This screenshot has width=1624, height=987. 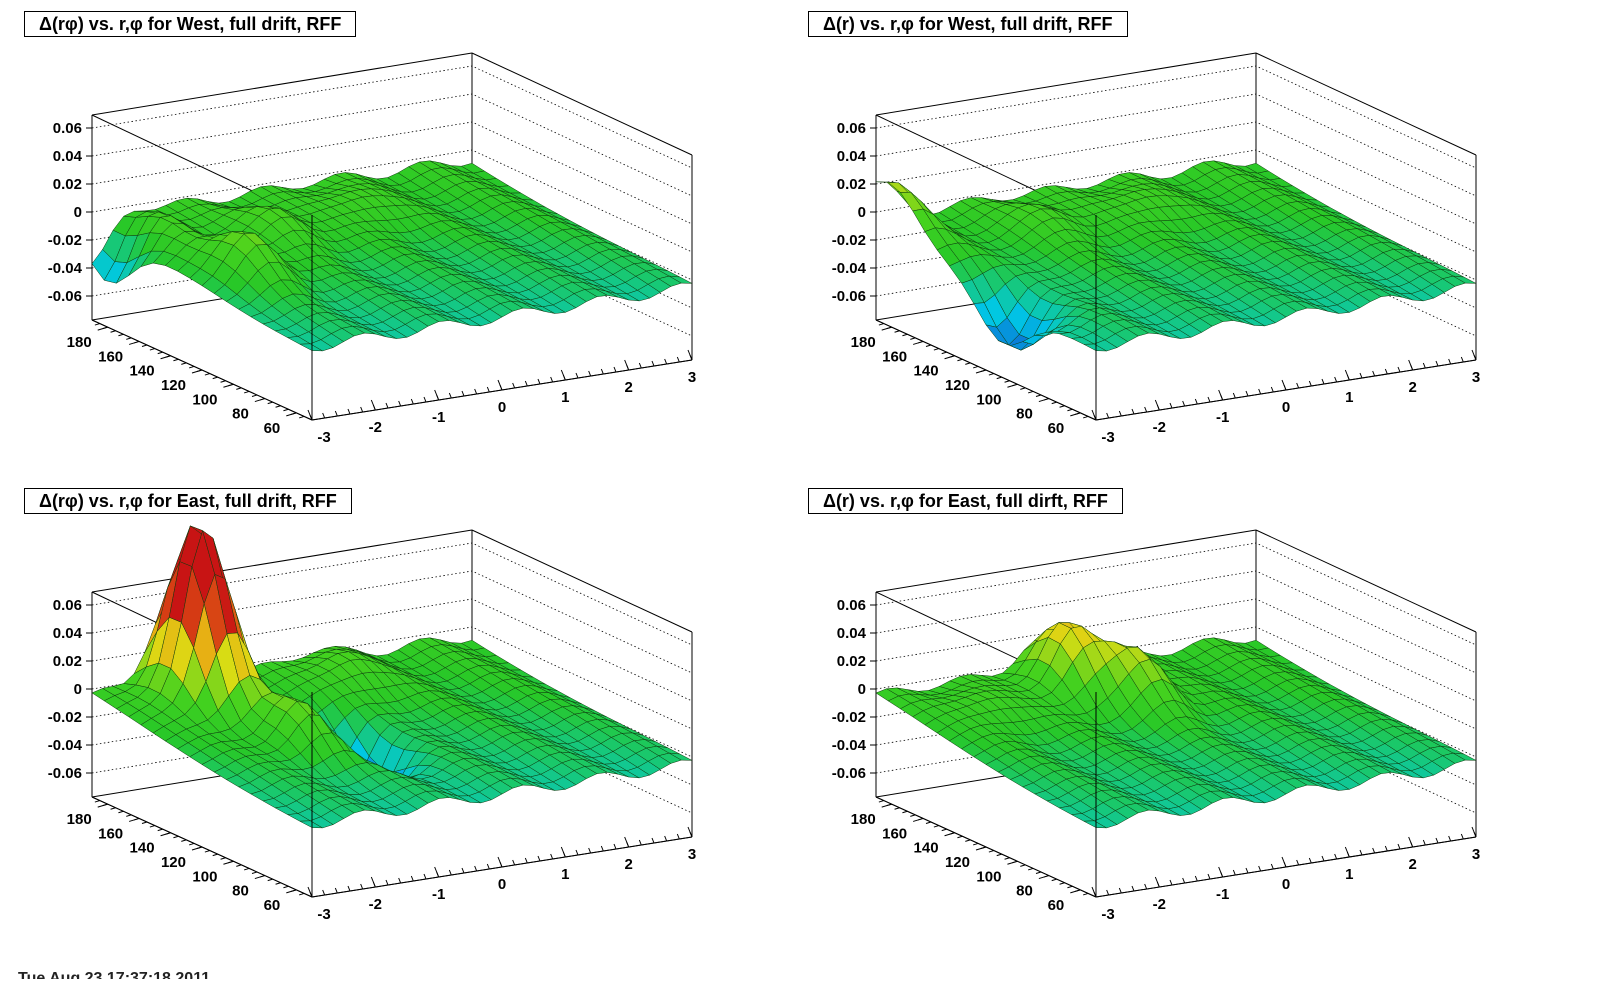 I want to click on r-tick-label: 80, so click(x=240, y=891).